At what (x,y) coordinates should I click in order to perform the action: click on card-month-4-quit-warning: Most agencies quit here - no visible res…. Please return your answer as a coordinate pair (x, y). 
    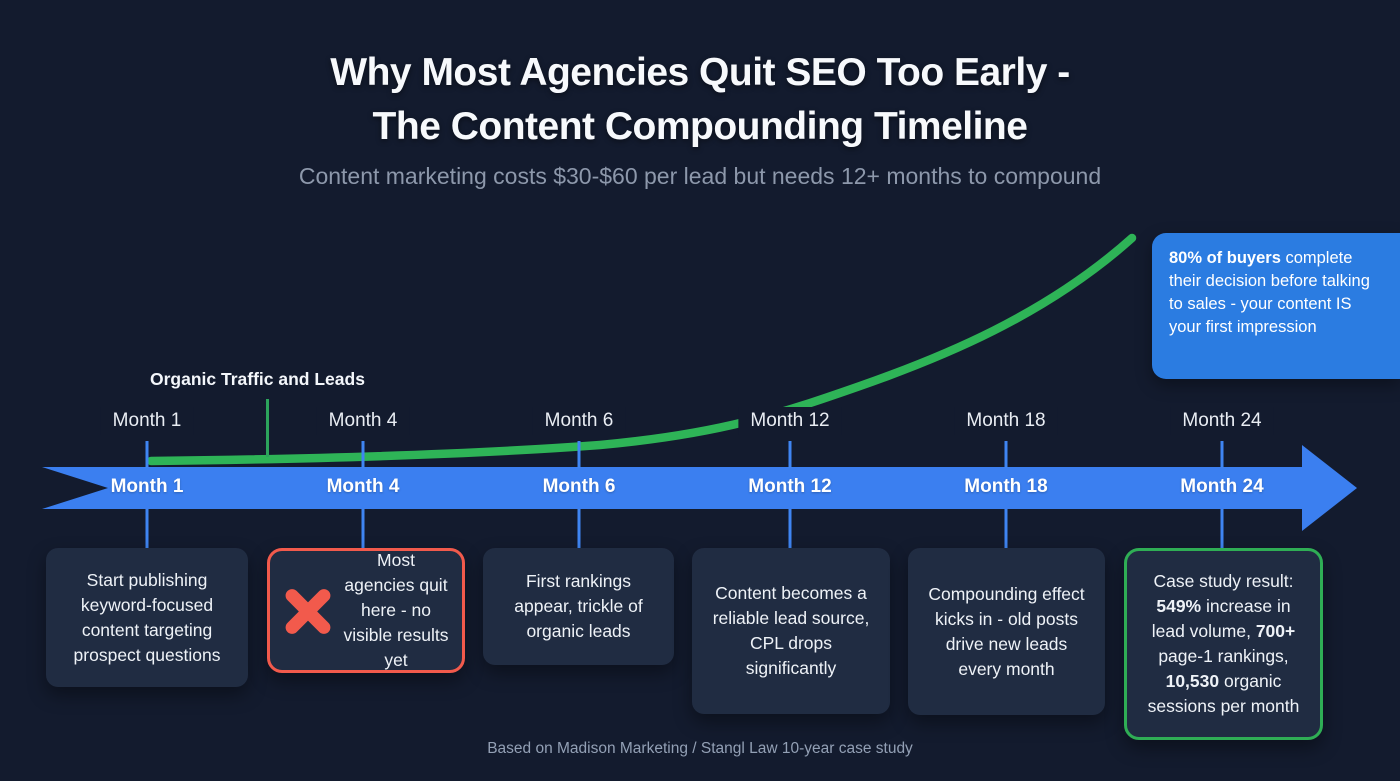
    Looking at the image, I should click on (366, 610).